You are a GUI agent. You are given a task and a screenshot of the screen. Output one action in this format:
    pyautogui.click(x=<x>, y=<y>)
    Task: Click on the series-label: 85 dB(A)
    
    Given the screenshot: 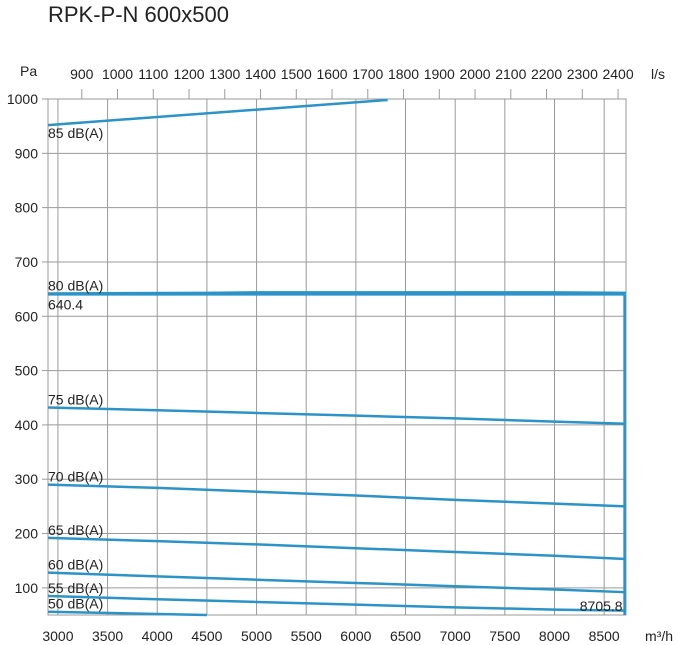 What is the action you would take?
    pyautogui.click(x=75, y=133)
    